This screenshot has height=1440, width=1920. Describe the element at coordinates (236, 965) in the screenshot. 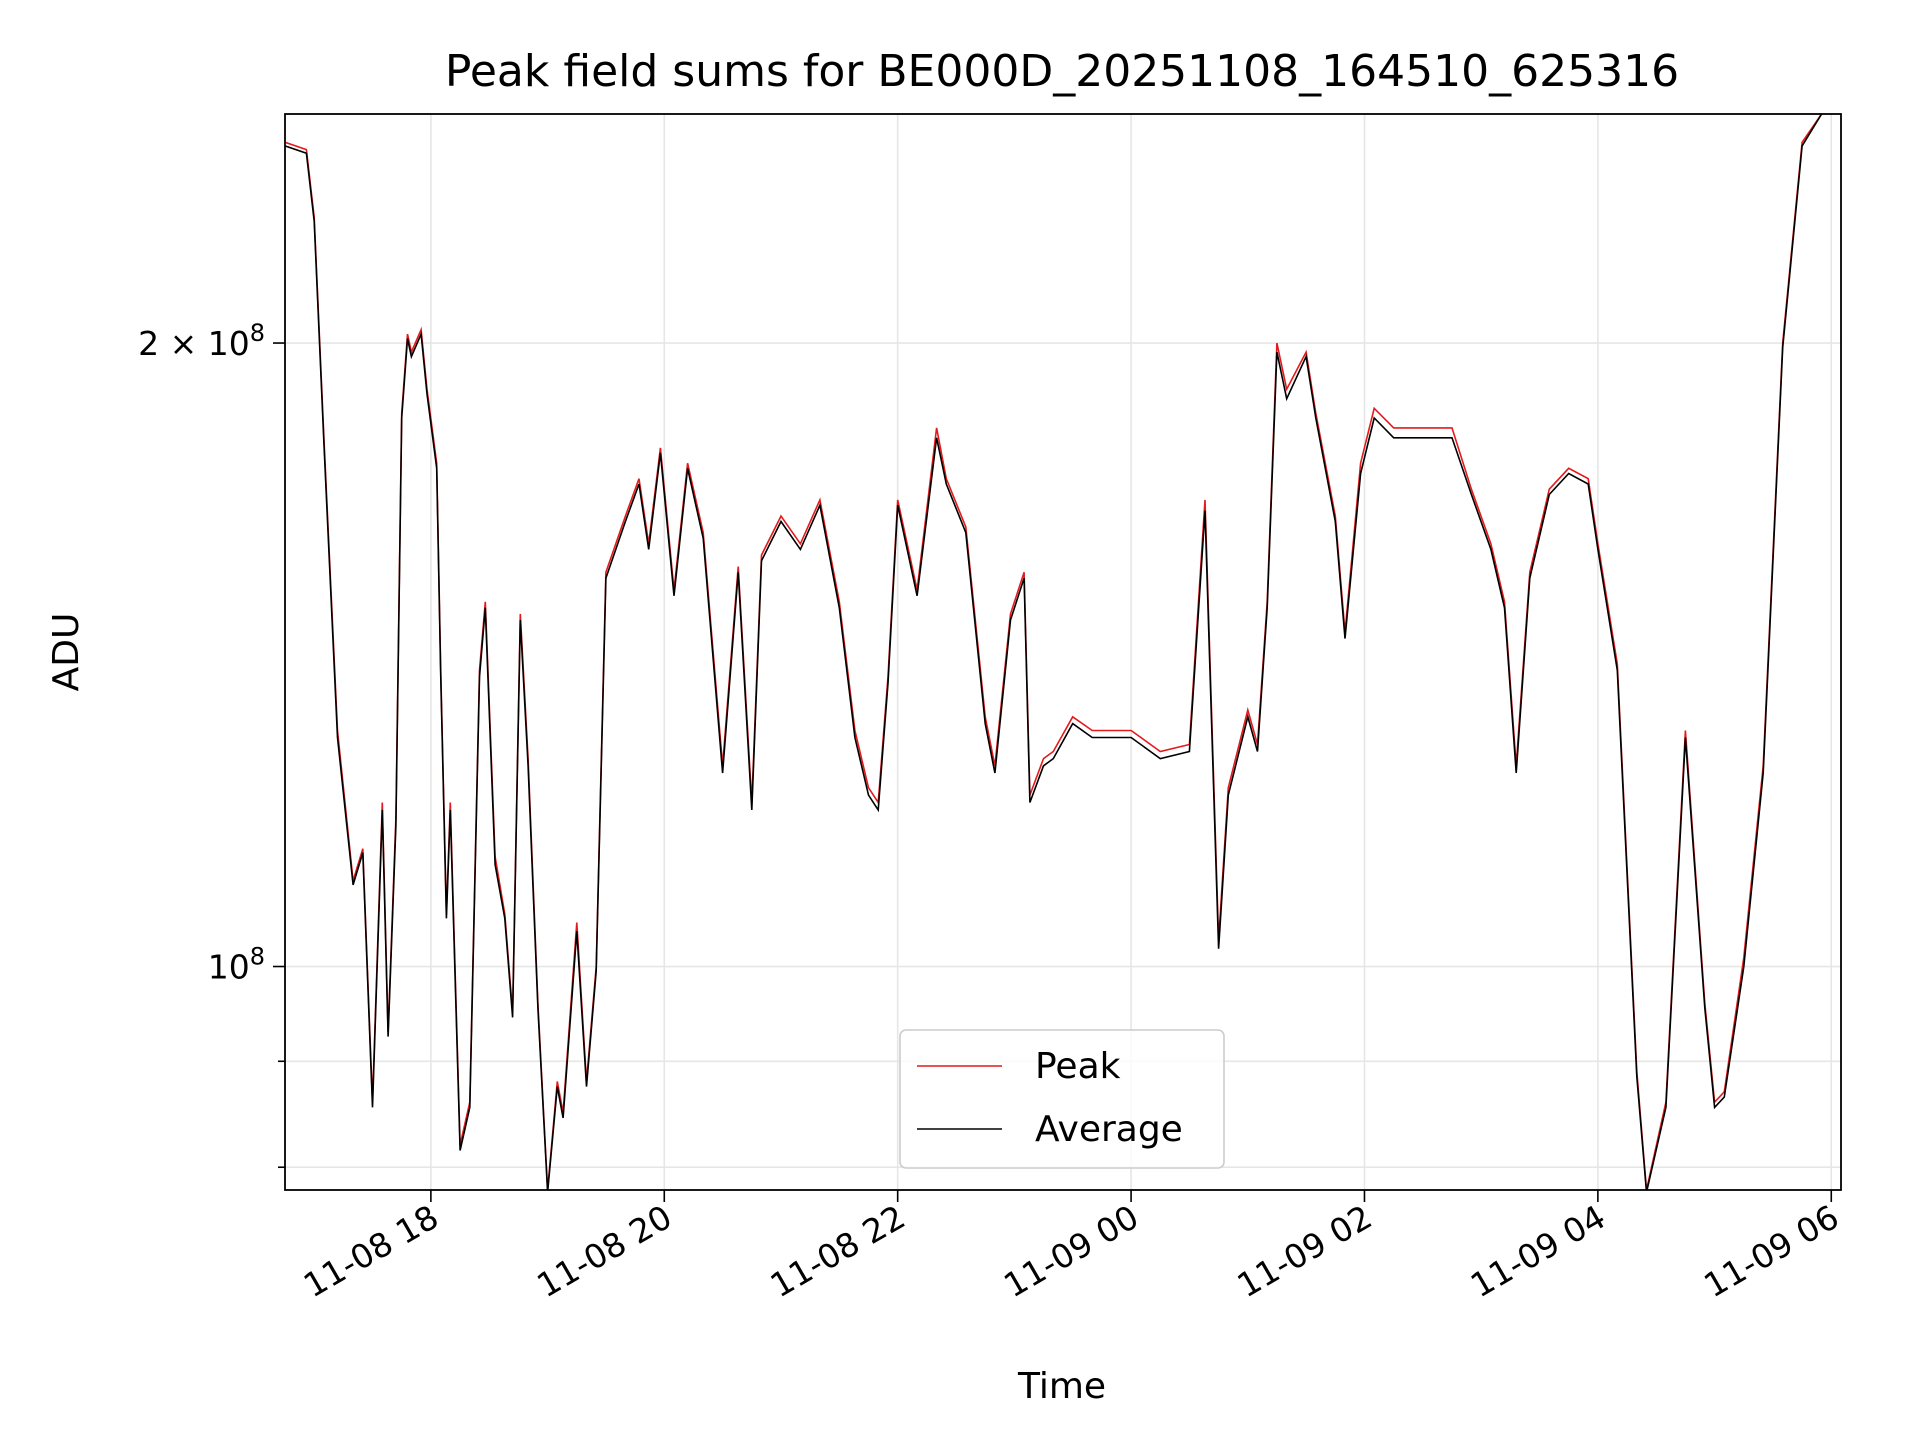

I see `y-tick-label: 108` at that location.